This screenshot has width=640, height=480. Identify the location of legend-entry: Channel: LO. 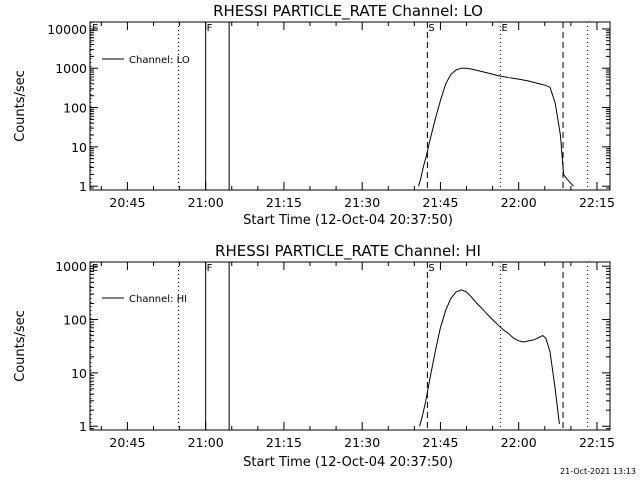
(159, 60).